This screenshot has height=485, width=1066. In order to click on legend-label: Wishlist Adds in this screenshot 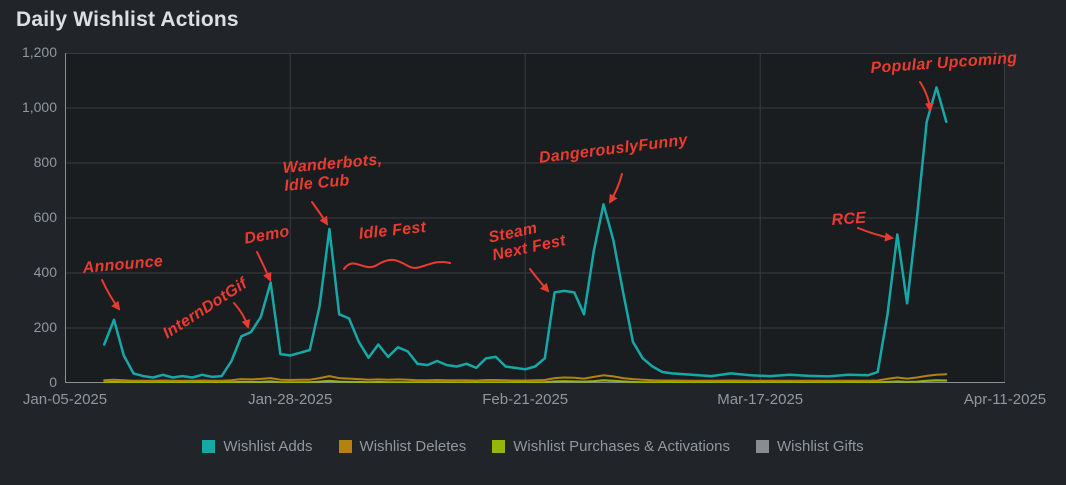, I will do `click(268, 446)`.